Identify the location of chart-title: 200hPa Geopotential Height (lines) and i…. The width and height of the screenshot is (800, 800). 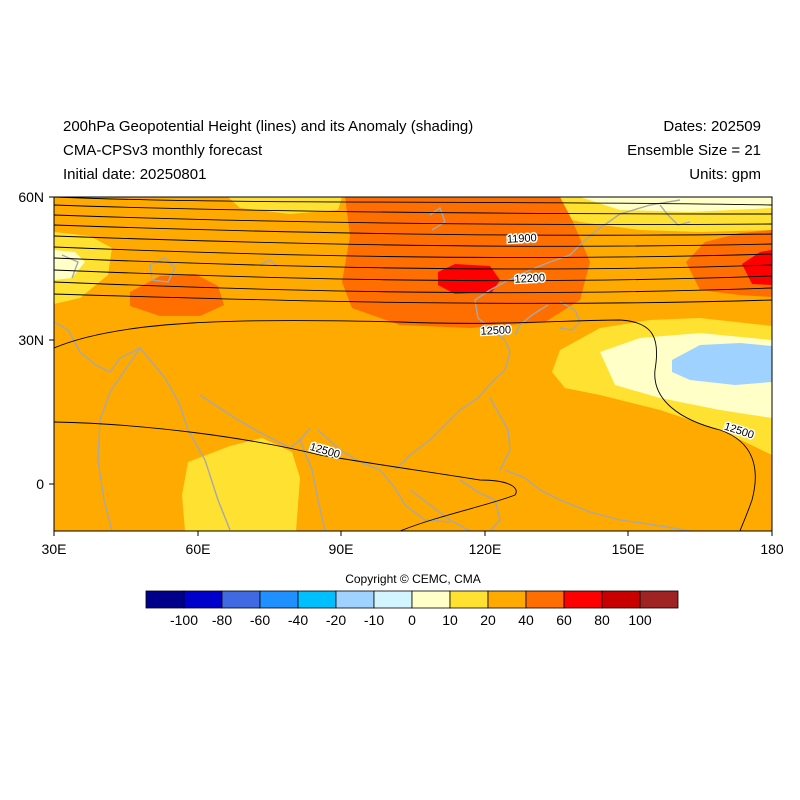
(268, 126).